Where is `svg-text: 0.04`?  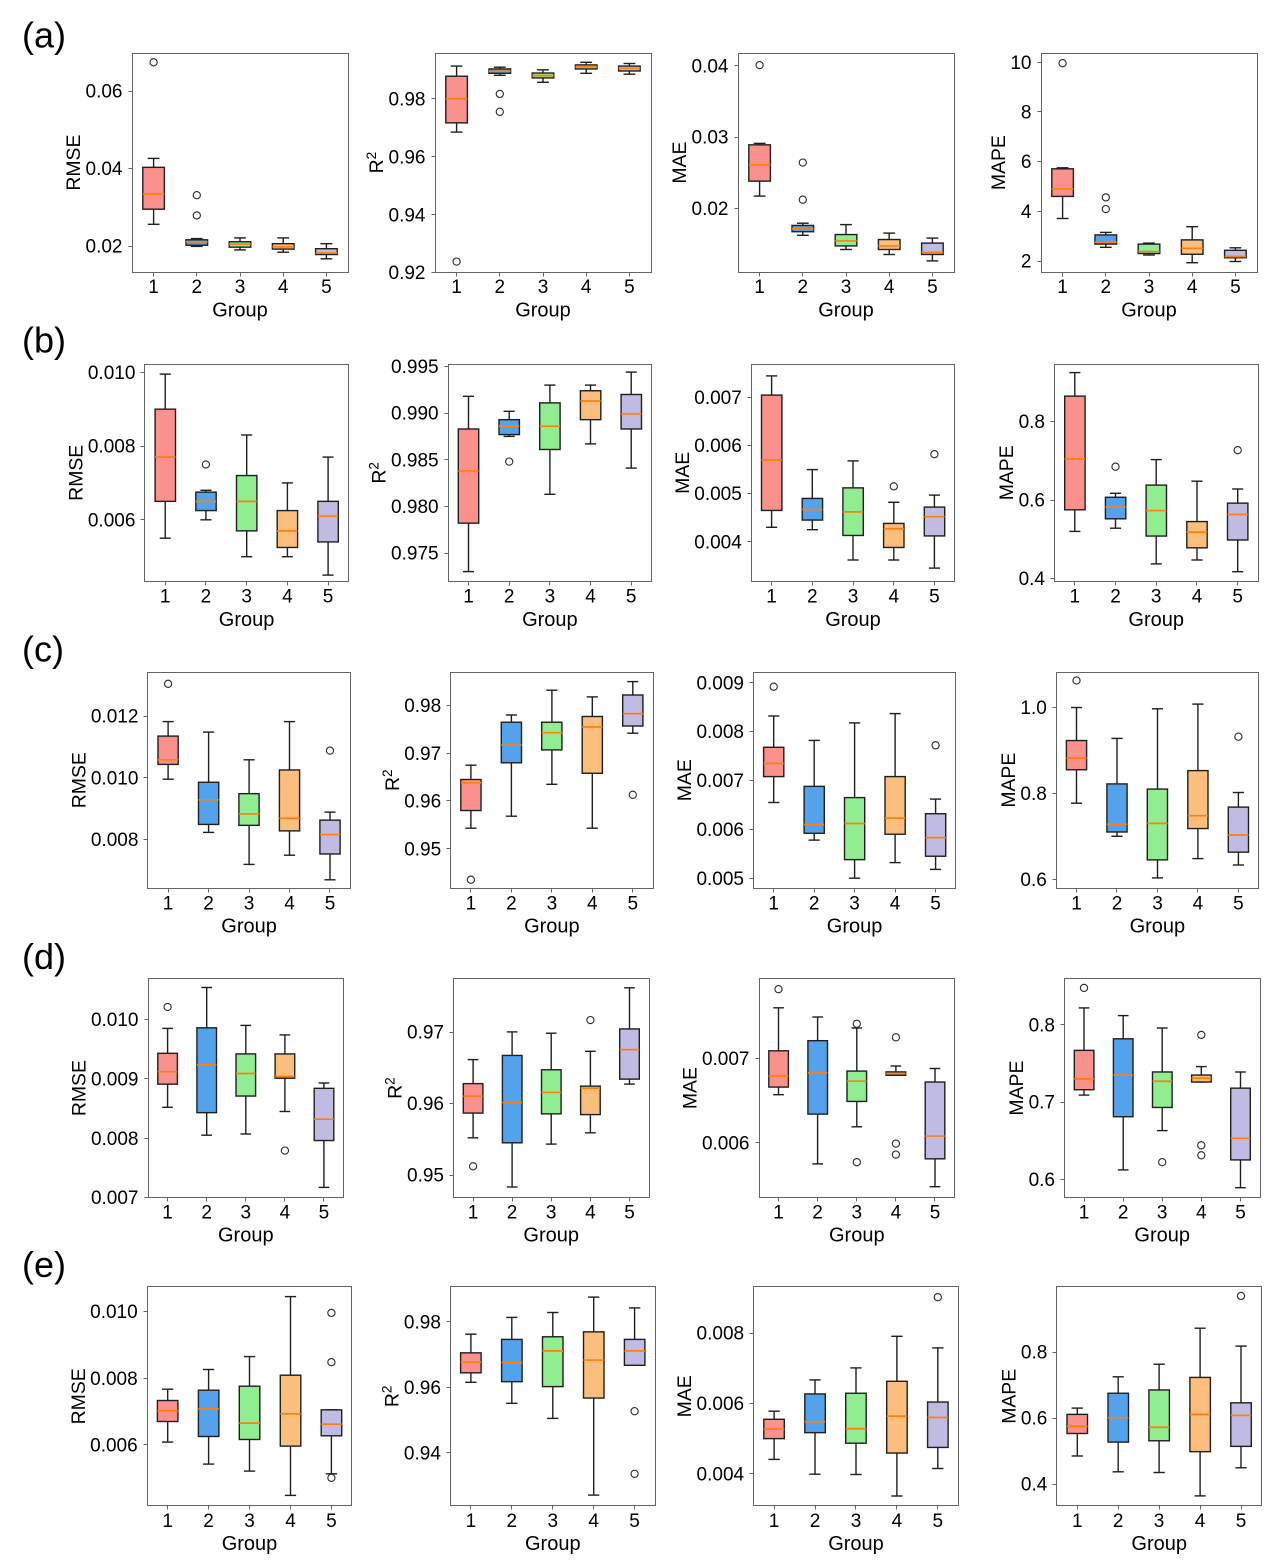 svg-text: 0.04 is located at coordinates (710, 66).